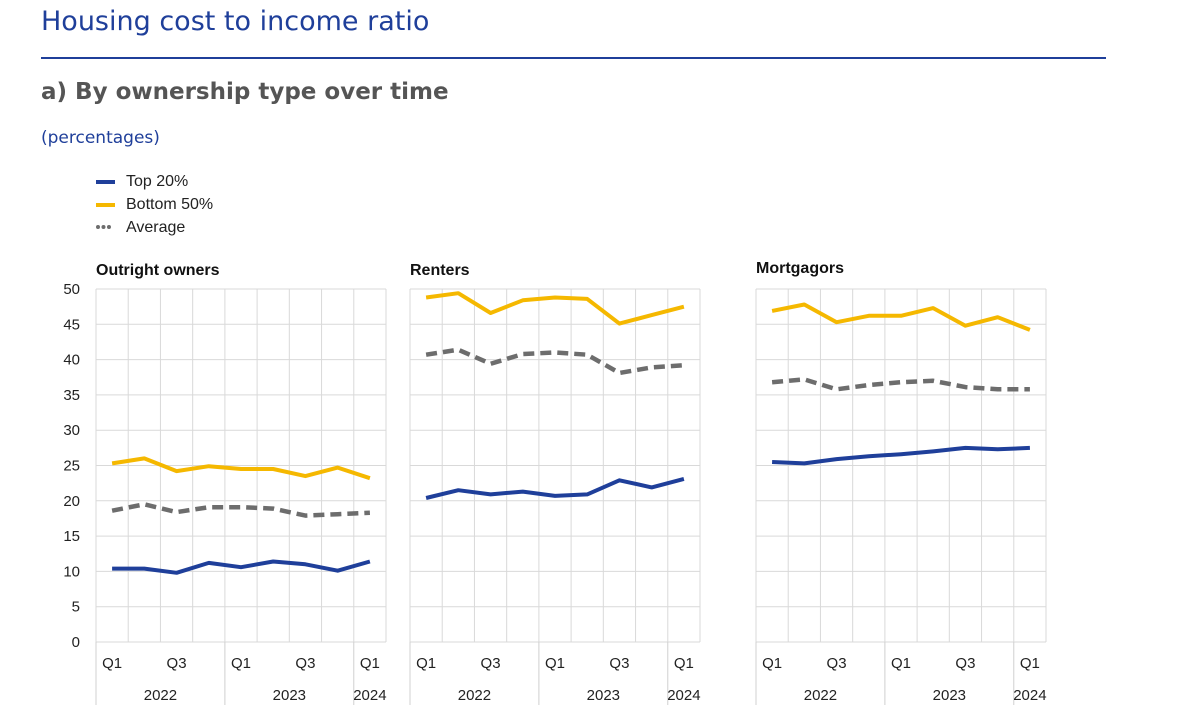  Describe the element at coordinates (71, 571) in the screenshot. I see `y-tick-label: 10` at that location.